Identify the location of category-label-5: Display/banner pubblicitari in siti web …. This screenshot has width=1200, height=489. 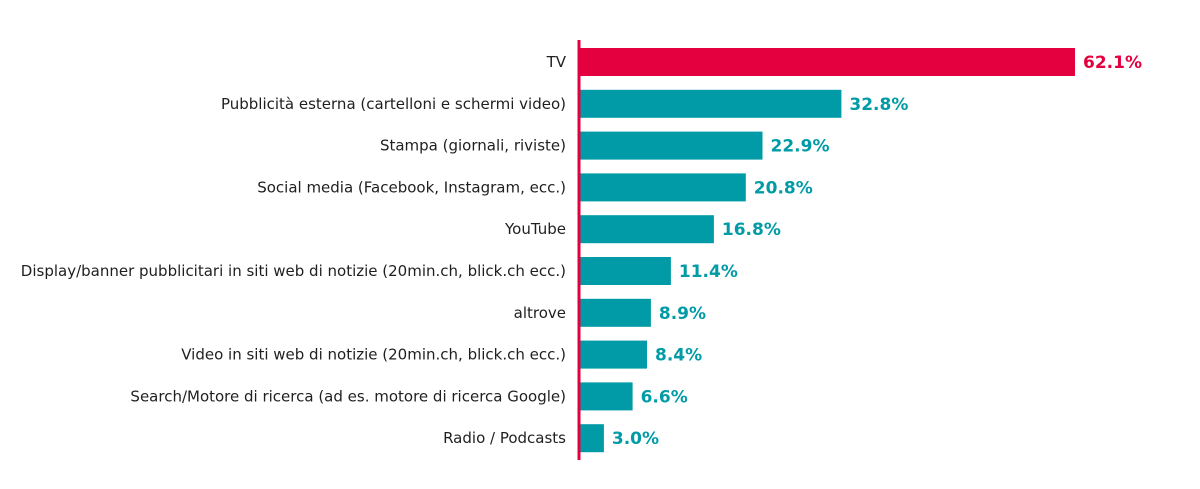
(293, 271).